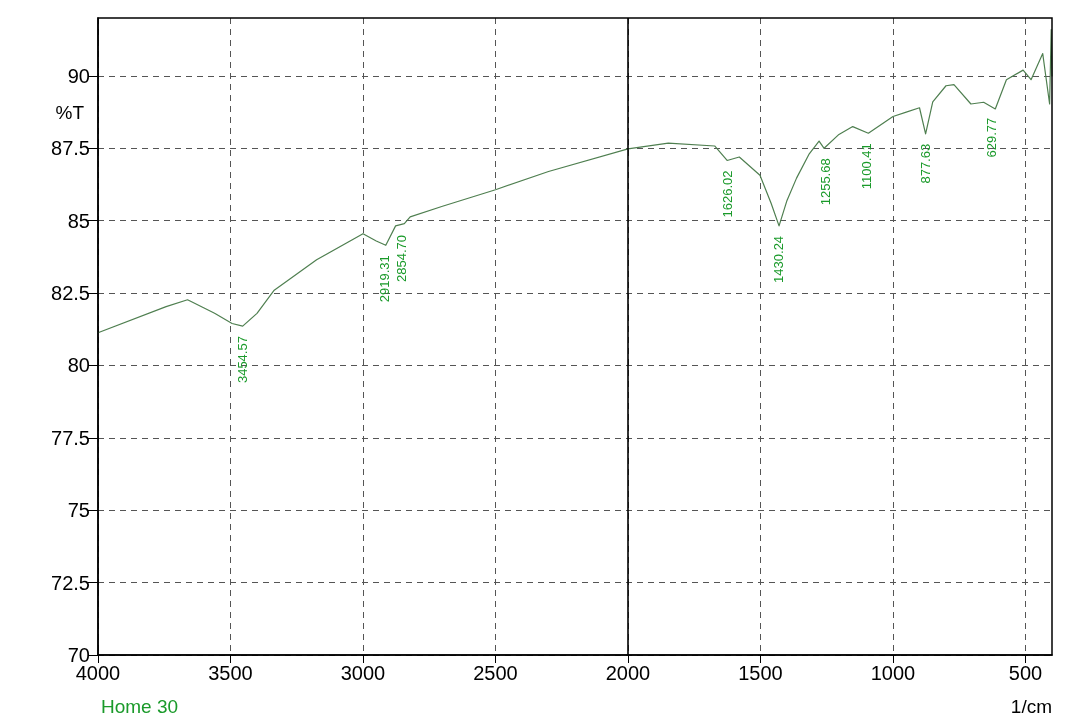  I want to click on x-tick-label: 500, so click(1025, 673).